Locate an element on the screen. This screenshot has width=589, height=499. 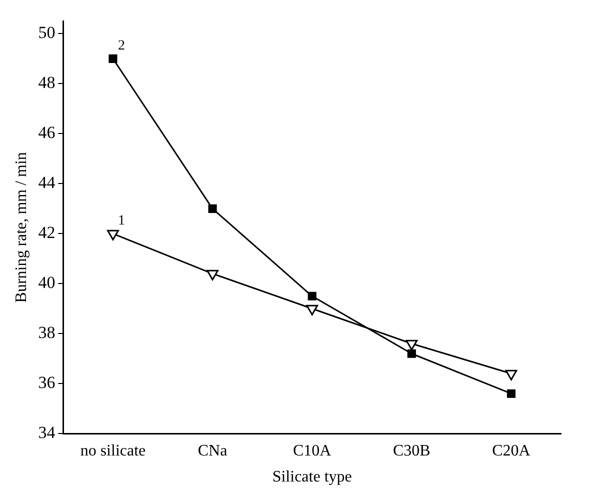
x-tick-label: CNa is located at coordinates (213, 451).